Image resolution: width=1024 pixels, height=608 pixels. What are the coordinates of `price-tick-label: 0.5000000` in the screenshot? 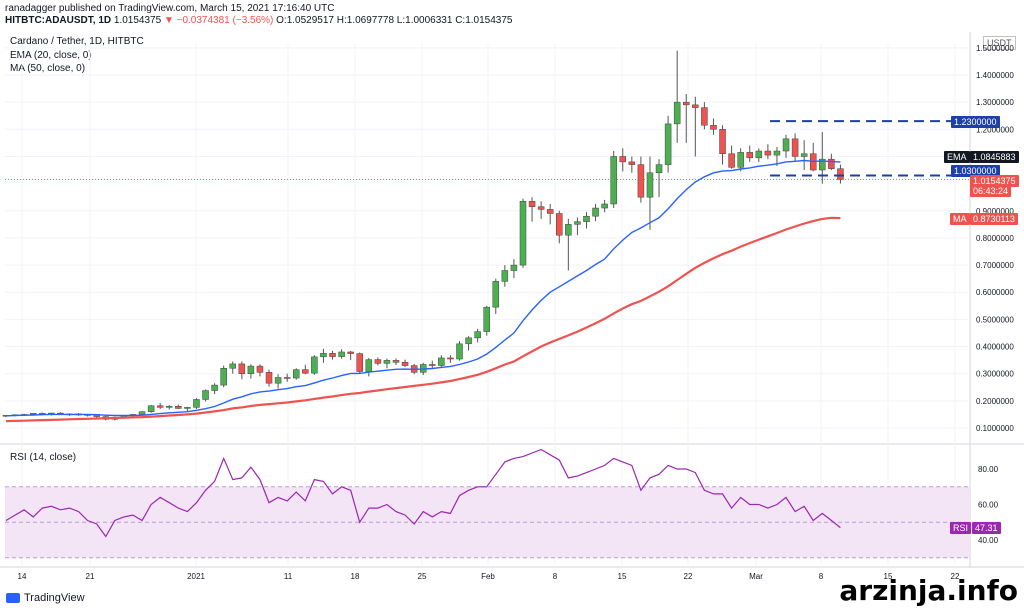 It's located at (995, 319).